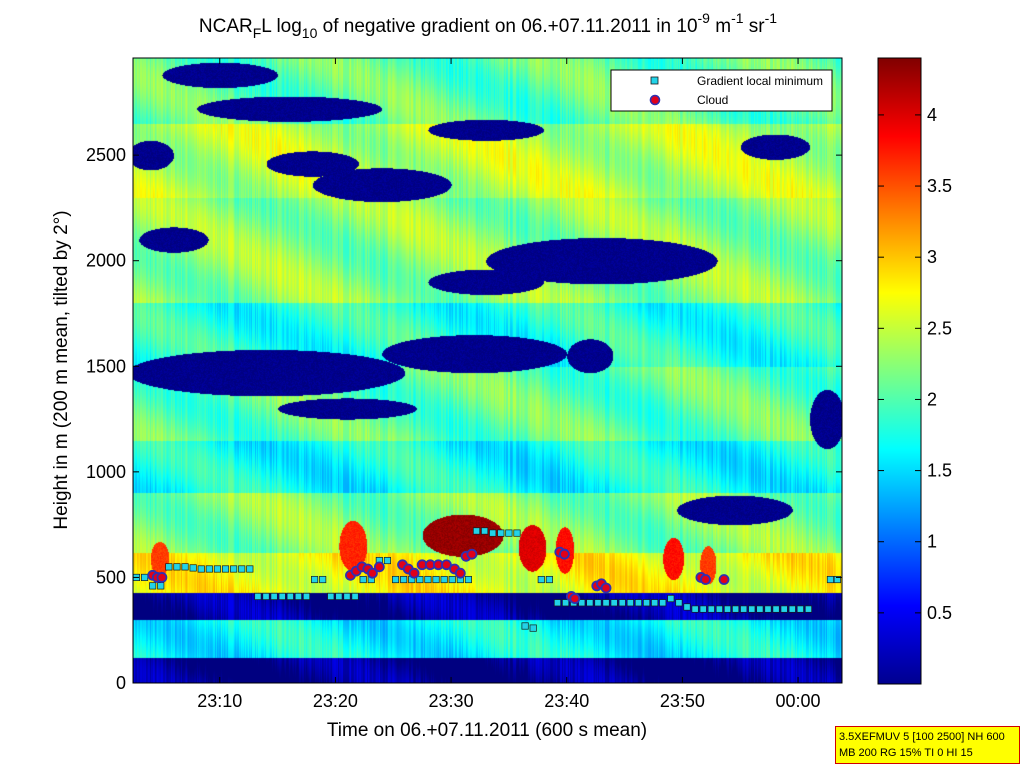 The image size is (1023, 767). What do you see at coordinates (939, 613) in the screenshot?
I see `colorbar-tick-label: 0.5` at bounding box center [939, 613].